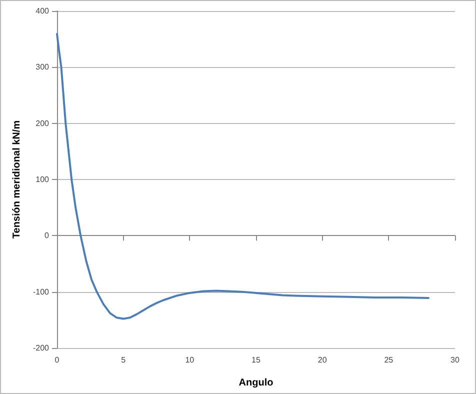 This screenshot has width=476, height=394. Describe the element at coordinates (43, 179) in the screenshot. I see `y-tick-label: 100` at that location.